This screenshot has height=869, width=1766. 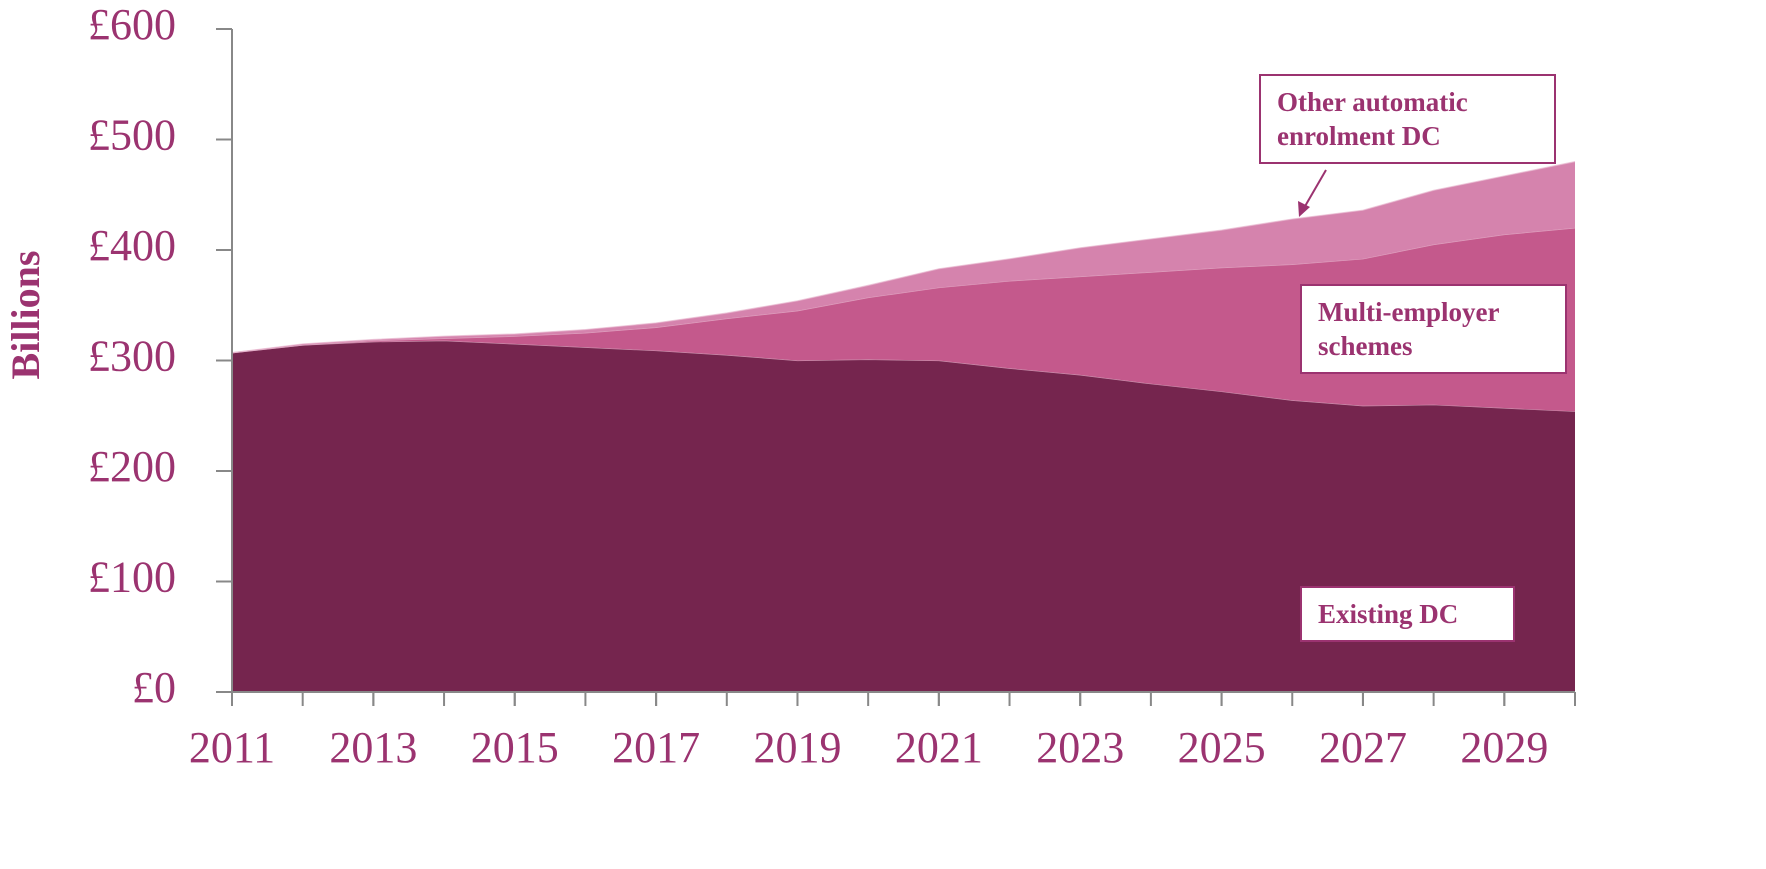 I want to click on y-tick-label: £100, so click(x=132, y=577).